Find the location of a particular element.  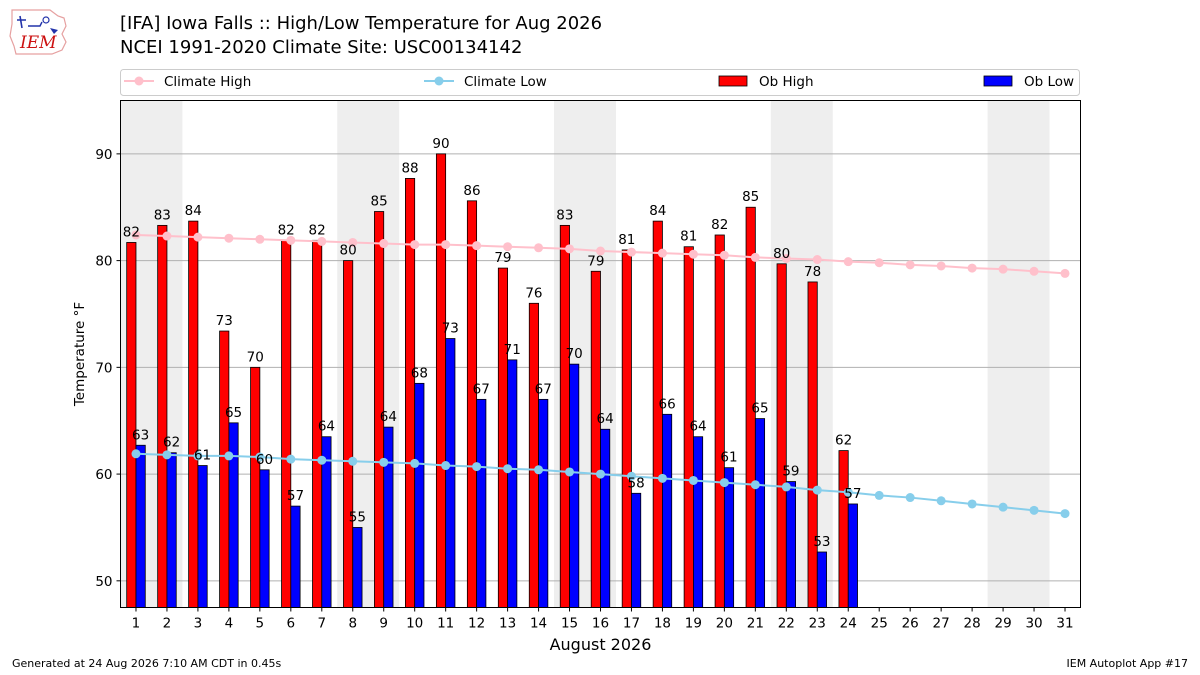

ob-low-label: 55 is located at coordinates (357, 517).